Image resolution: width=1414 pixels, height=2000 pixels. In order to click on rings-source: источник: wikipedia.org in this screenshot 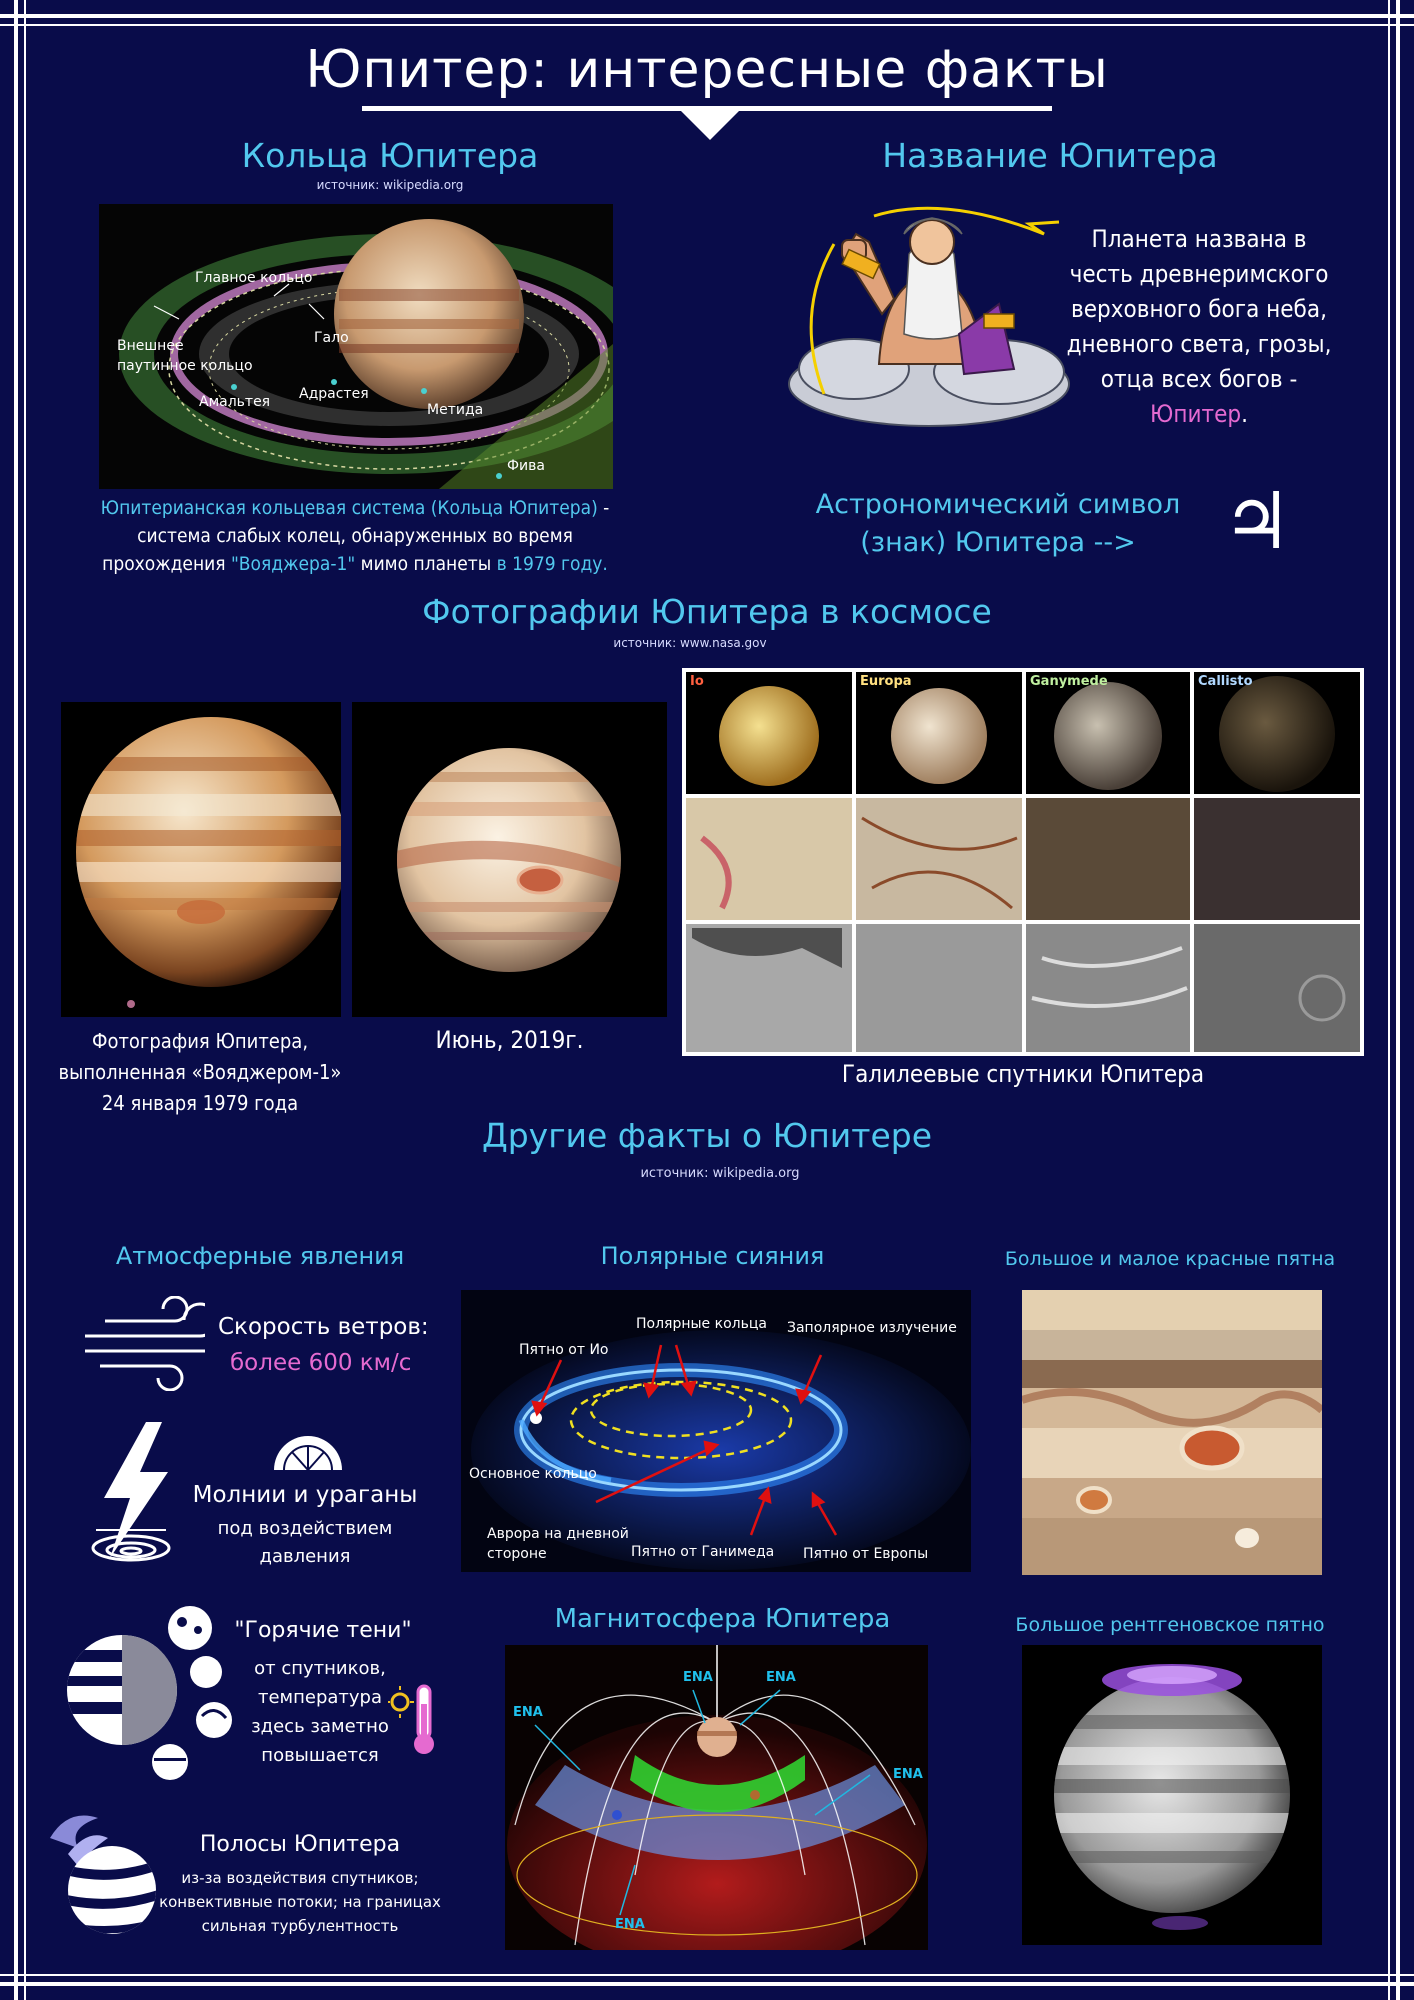, I will do `click(390, 185)`.